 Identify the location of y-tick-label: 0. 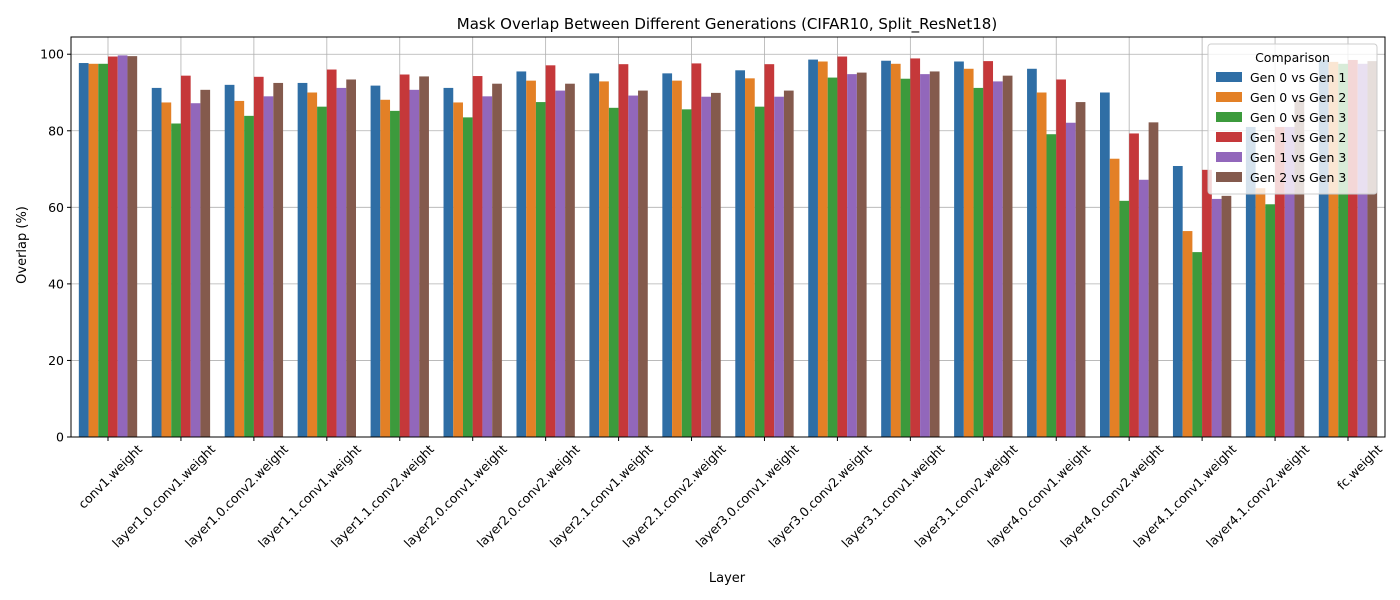
(60, 437).